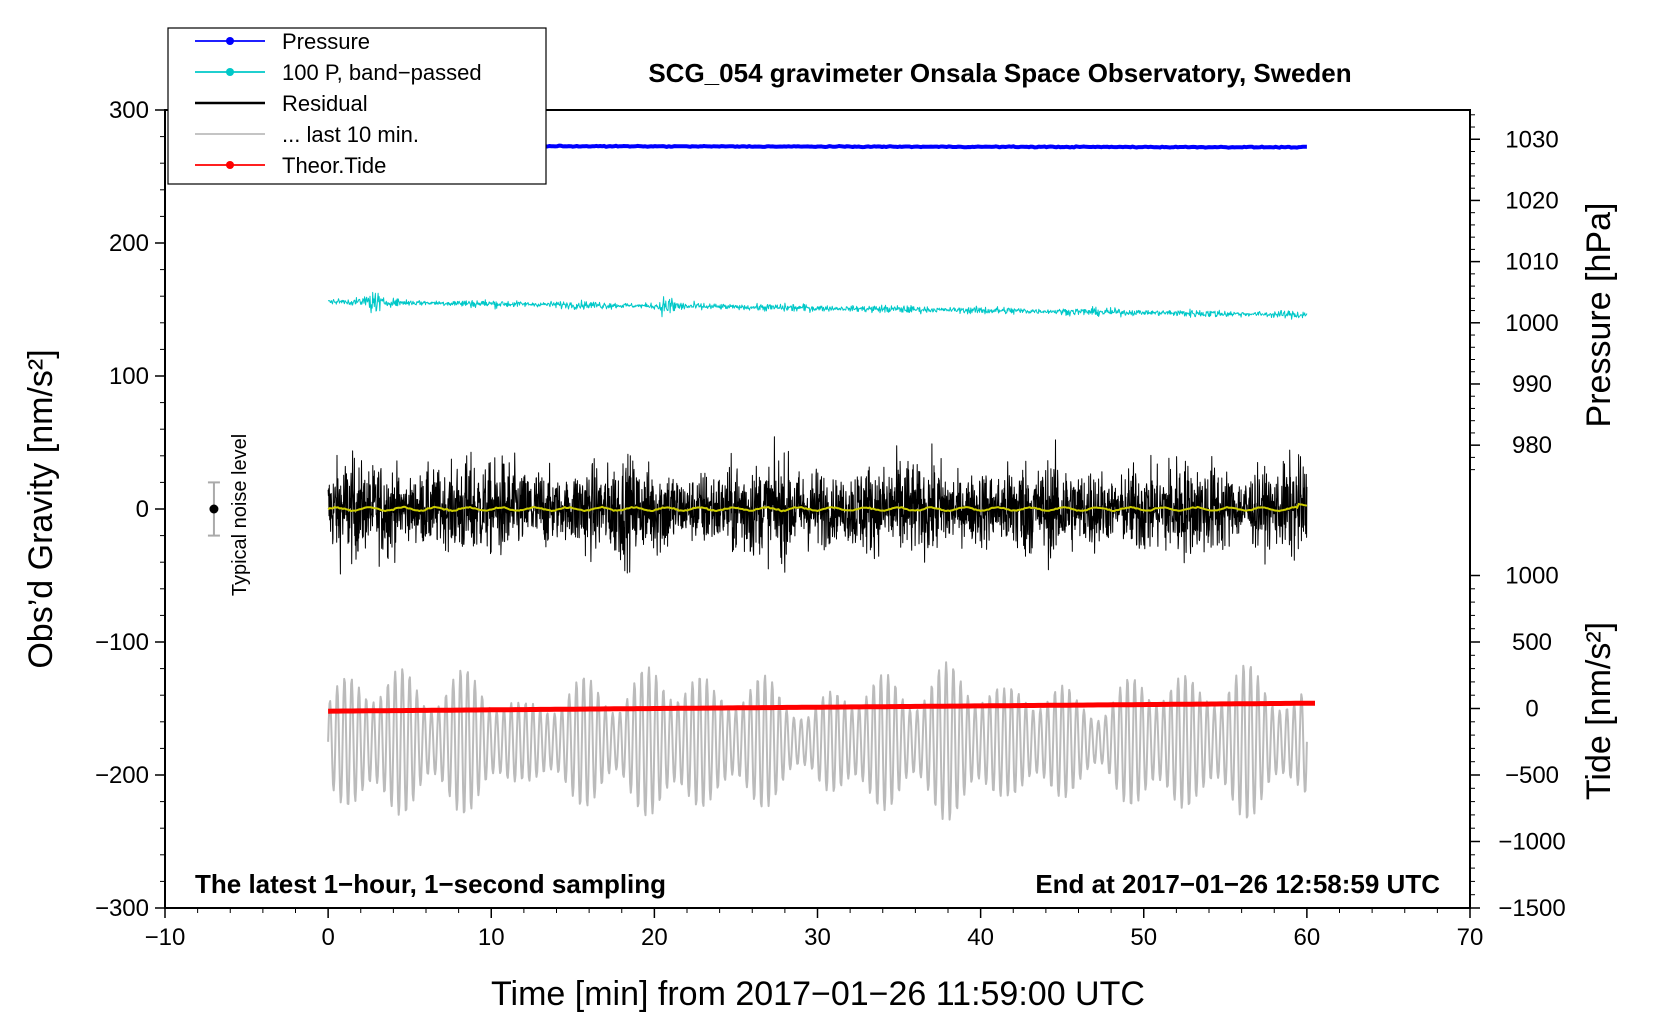 The image size is (1660, 1020). I want to click on legend-label: Residual, so click(325, 103).